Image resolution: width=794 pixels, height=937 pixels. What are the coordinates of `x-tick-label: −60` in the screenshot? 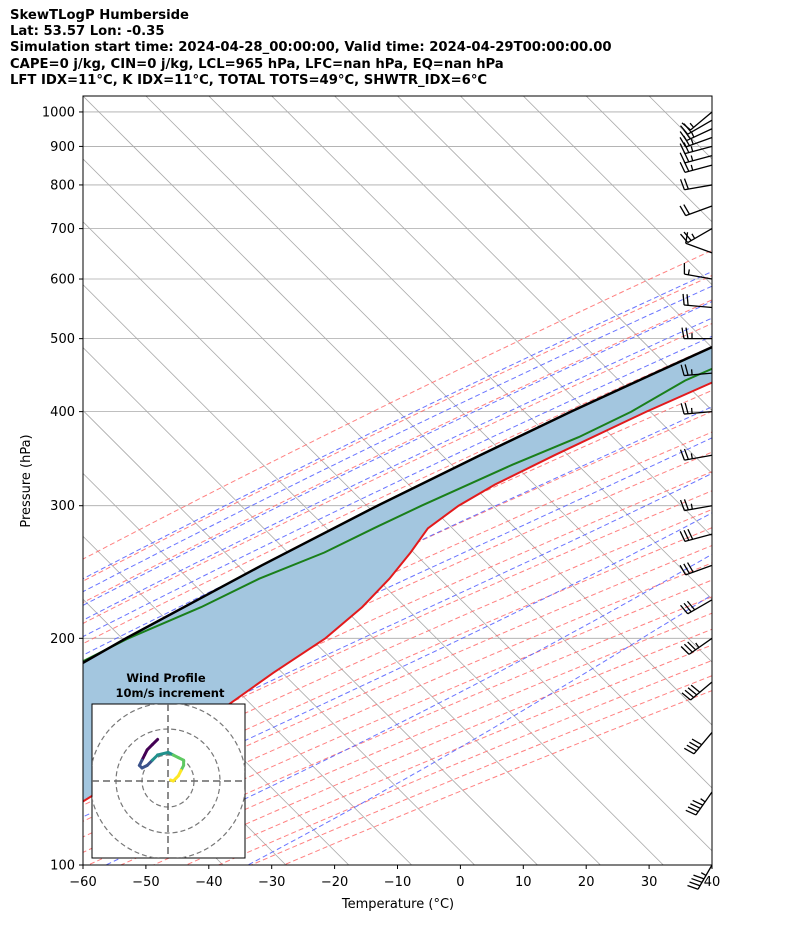 It's located at (82, 882).